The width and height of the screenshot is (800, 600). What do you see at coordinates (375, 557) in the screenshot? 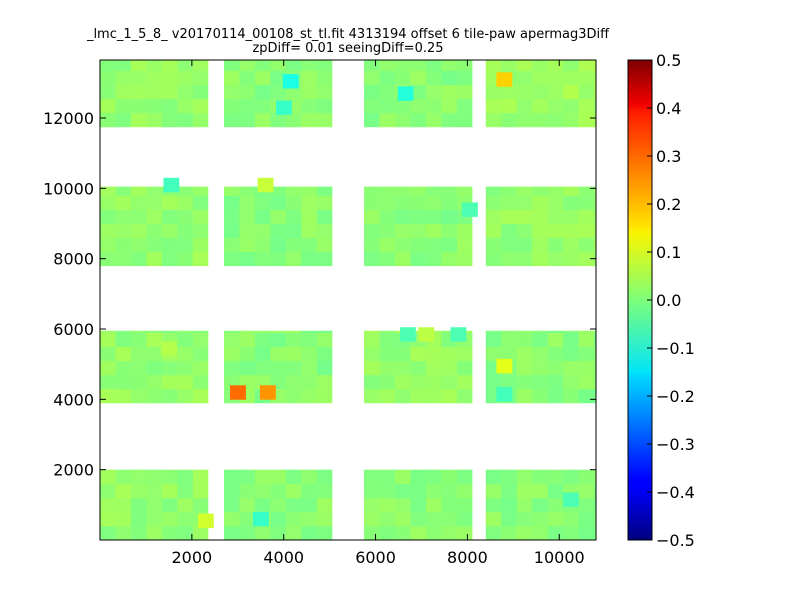
I see `x-tick-label: 6000` at bounding box center [375, 557].